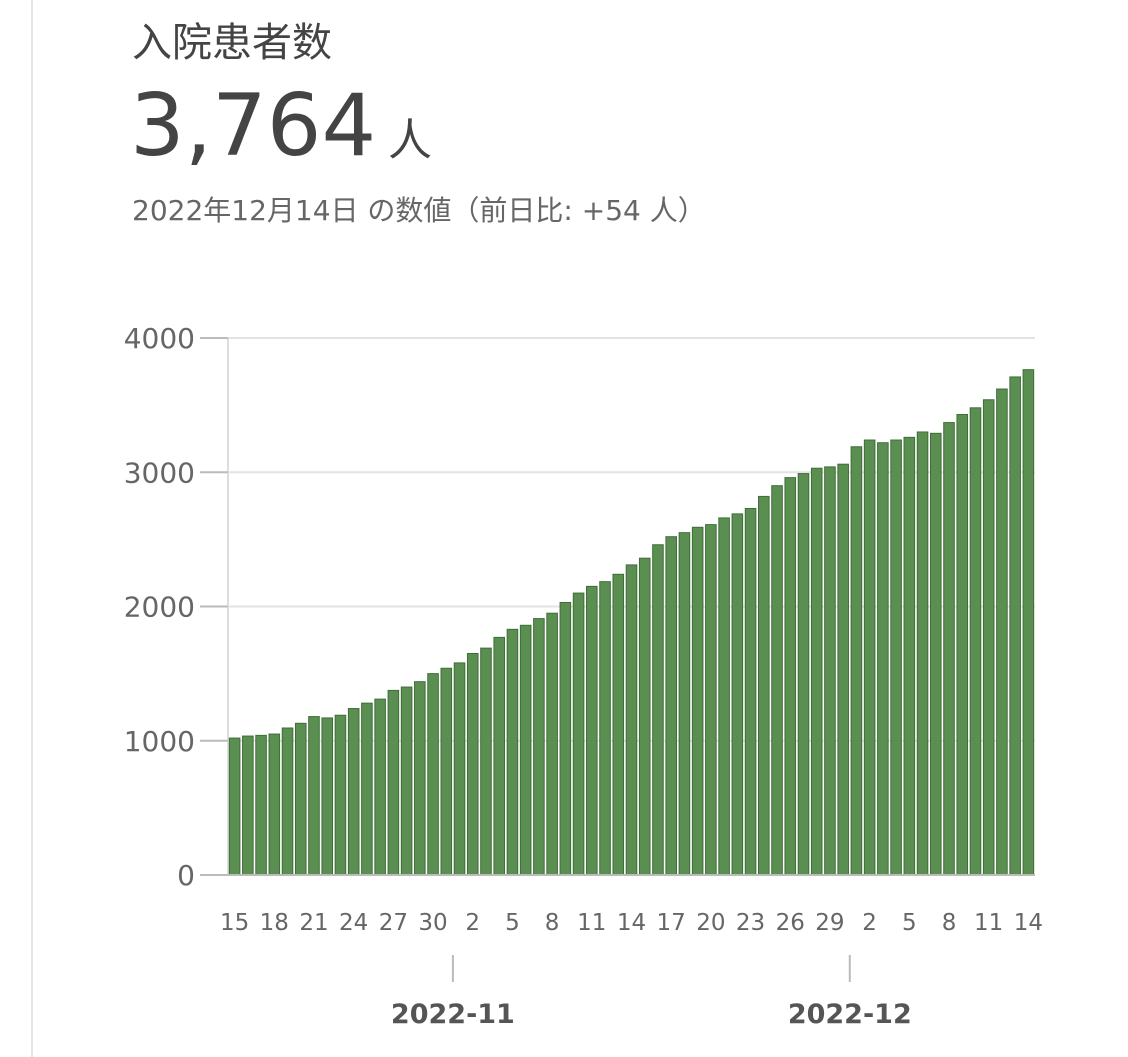  Describe the element at coordinates (159, 607) in the screenshot. I see `y-tick-label: 2000` at that location.